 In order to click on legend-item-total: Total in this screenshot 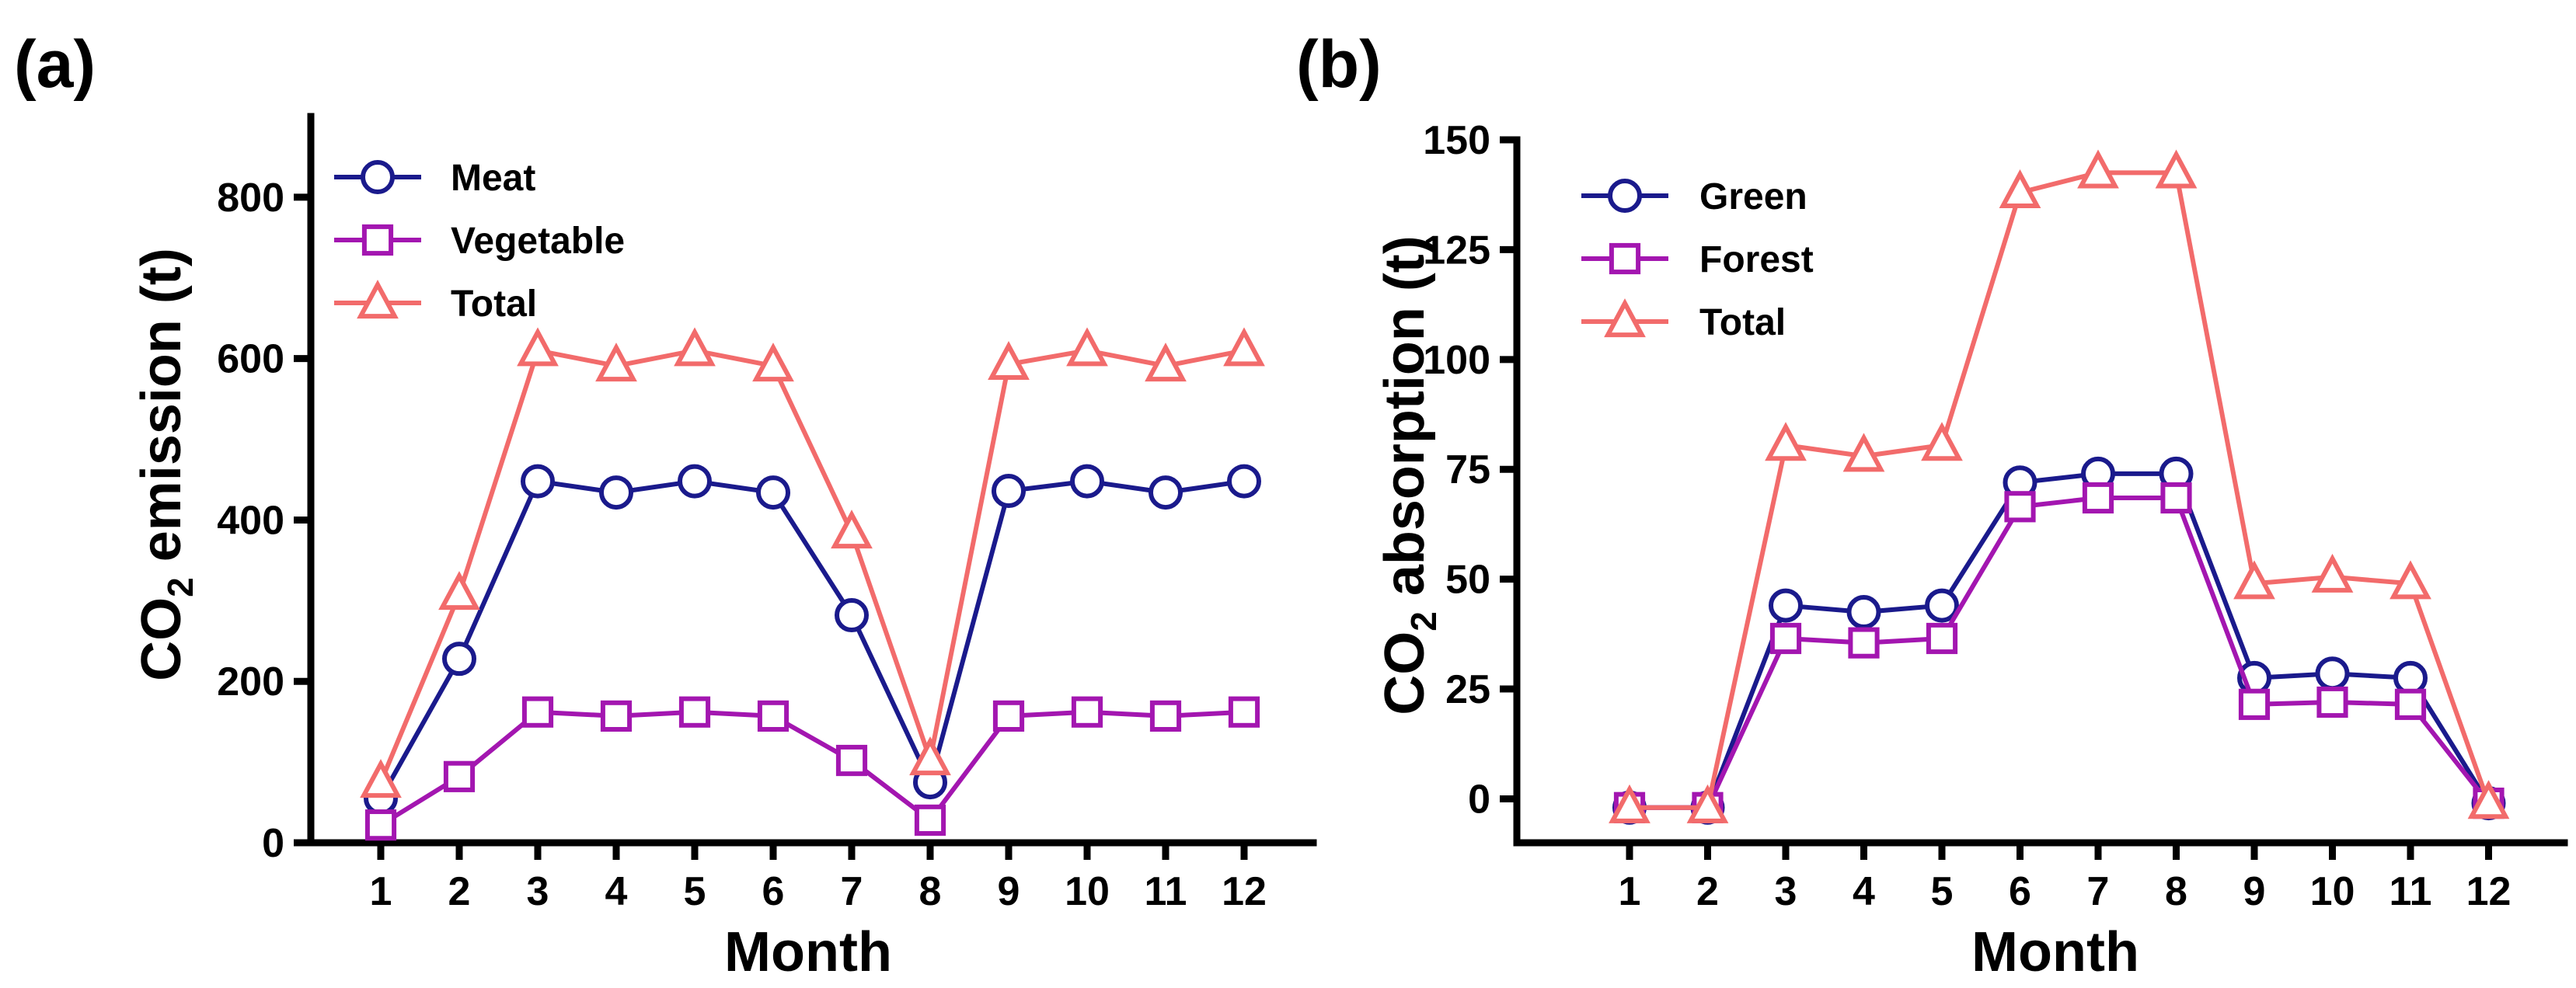, I will do `click(1683, 320)`.